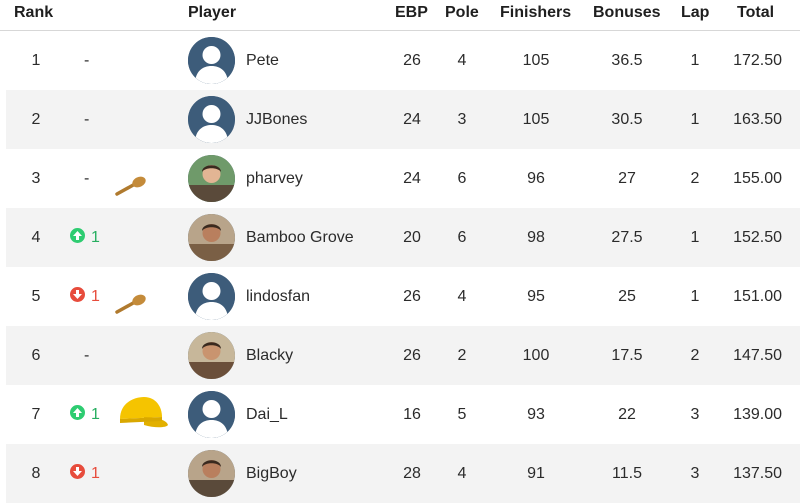 This screenshot has height=504, width=800. What do you see at coordinates (300, 237) in the screenshot?
I see `player-name: Bamboo Grove` at bounding box center [300, 237].